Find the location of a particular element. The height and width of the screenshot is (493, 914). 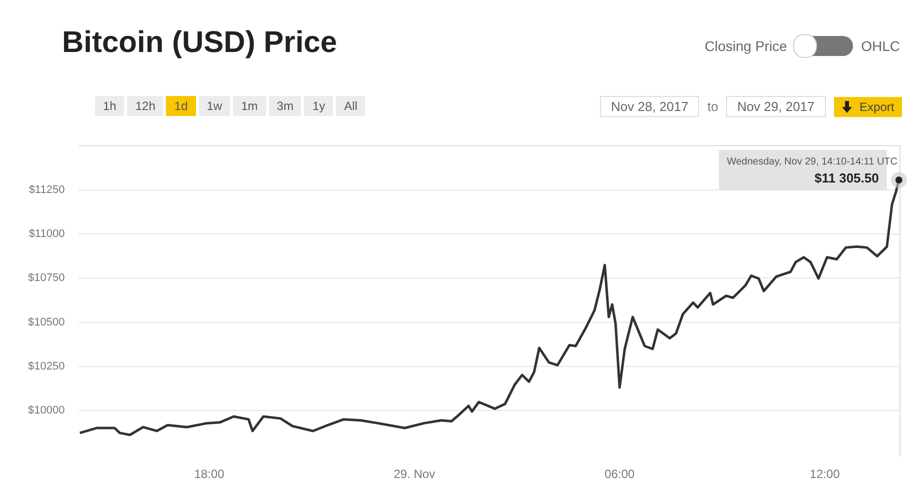

text: Export is located at coordinates (868, 106).